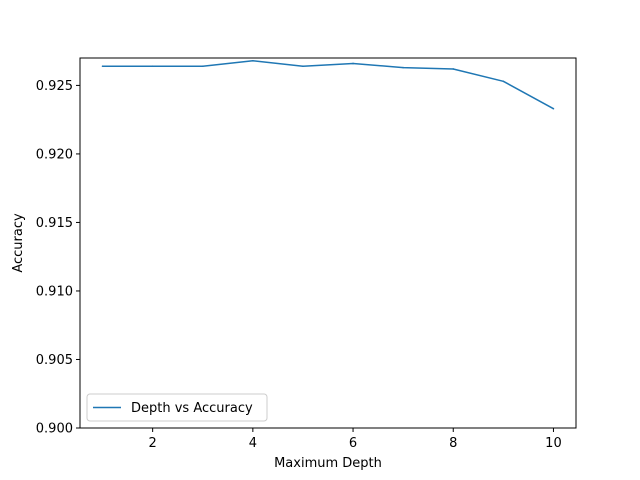 Image resolution: width=640 pixels, height=480 pixels. I want to click on series-line, so click(328, 84).